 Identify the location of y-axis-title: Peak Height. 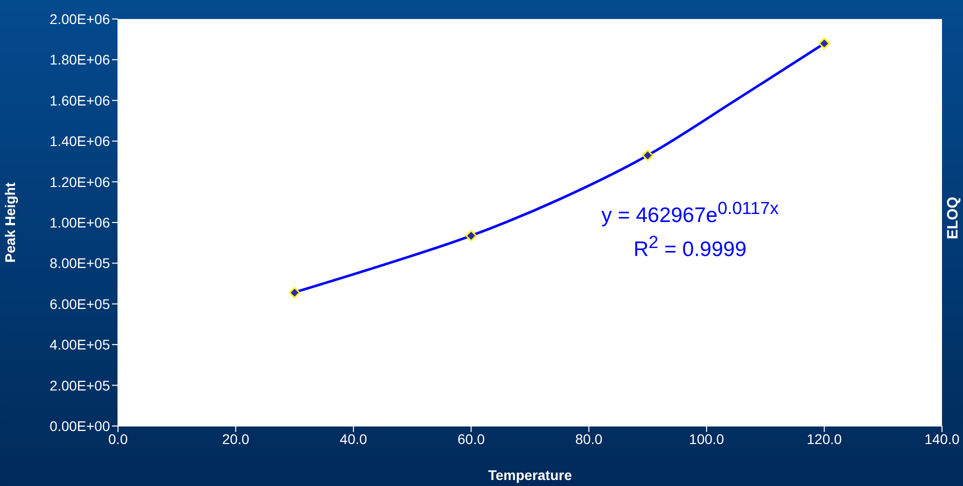
(10, 222).